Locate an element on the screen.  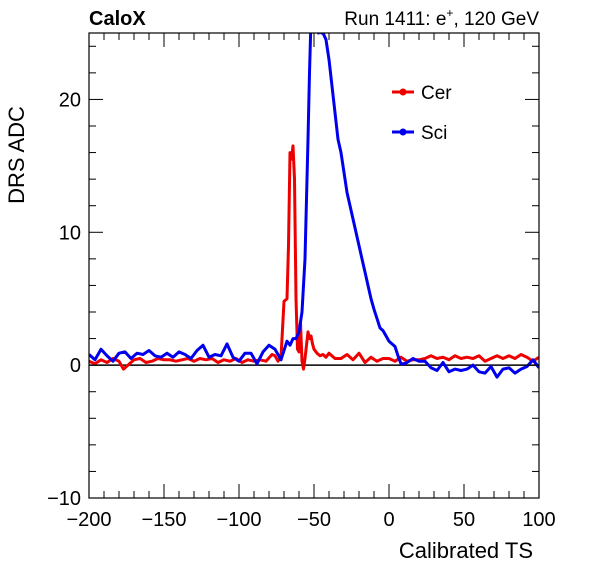
legend-label-cer: Cer is located at coordinates (436, 93).